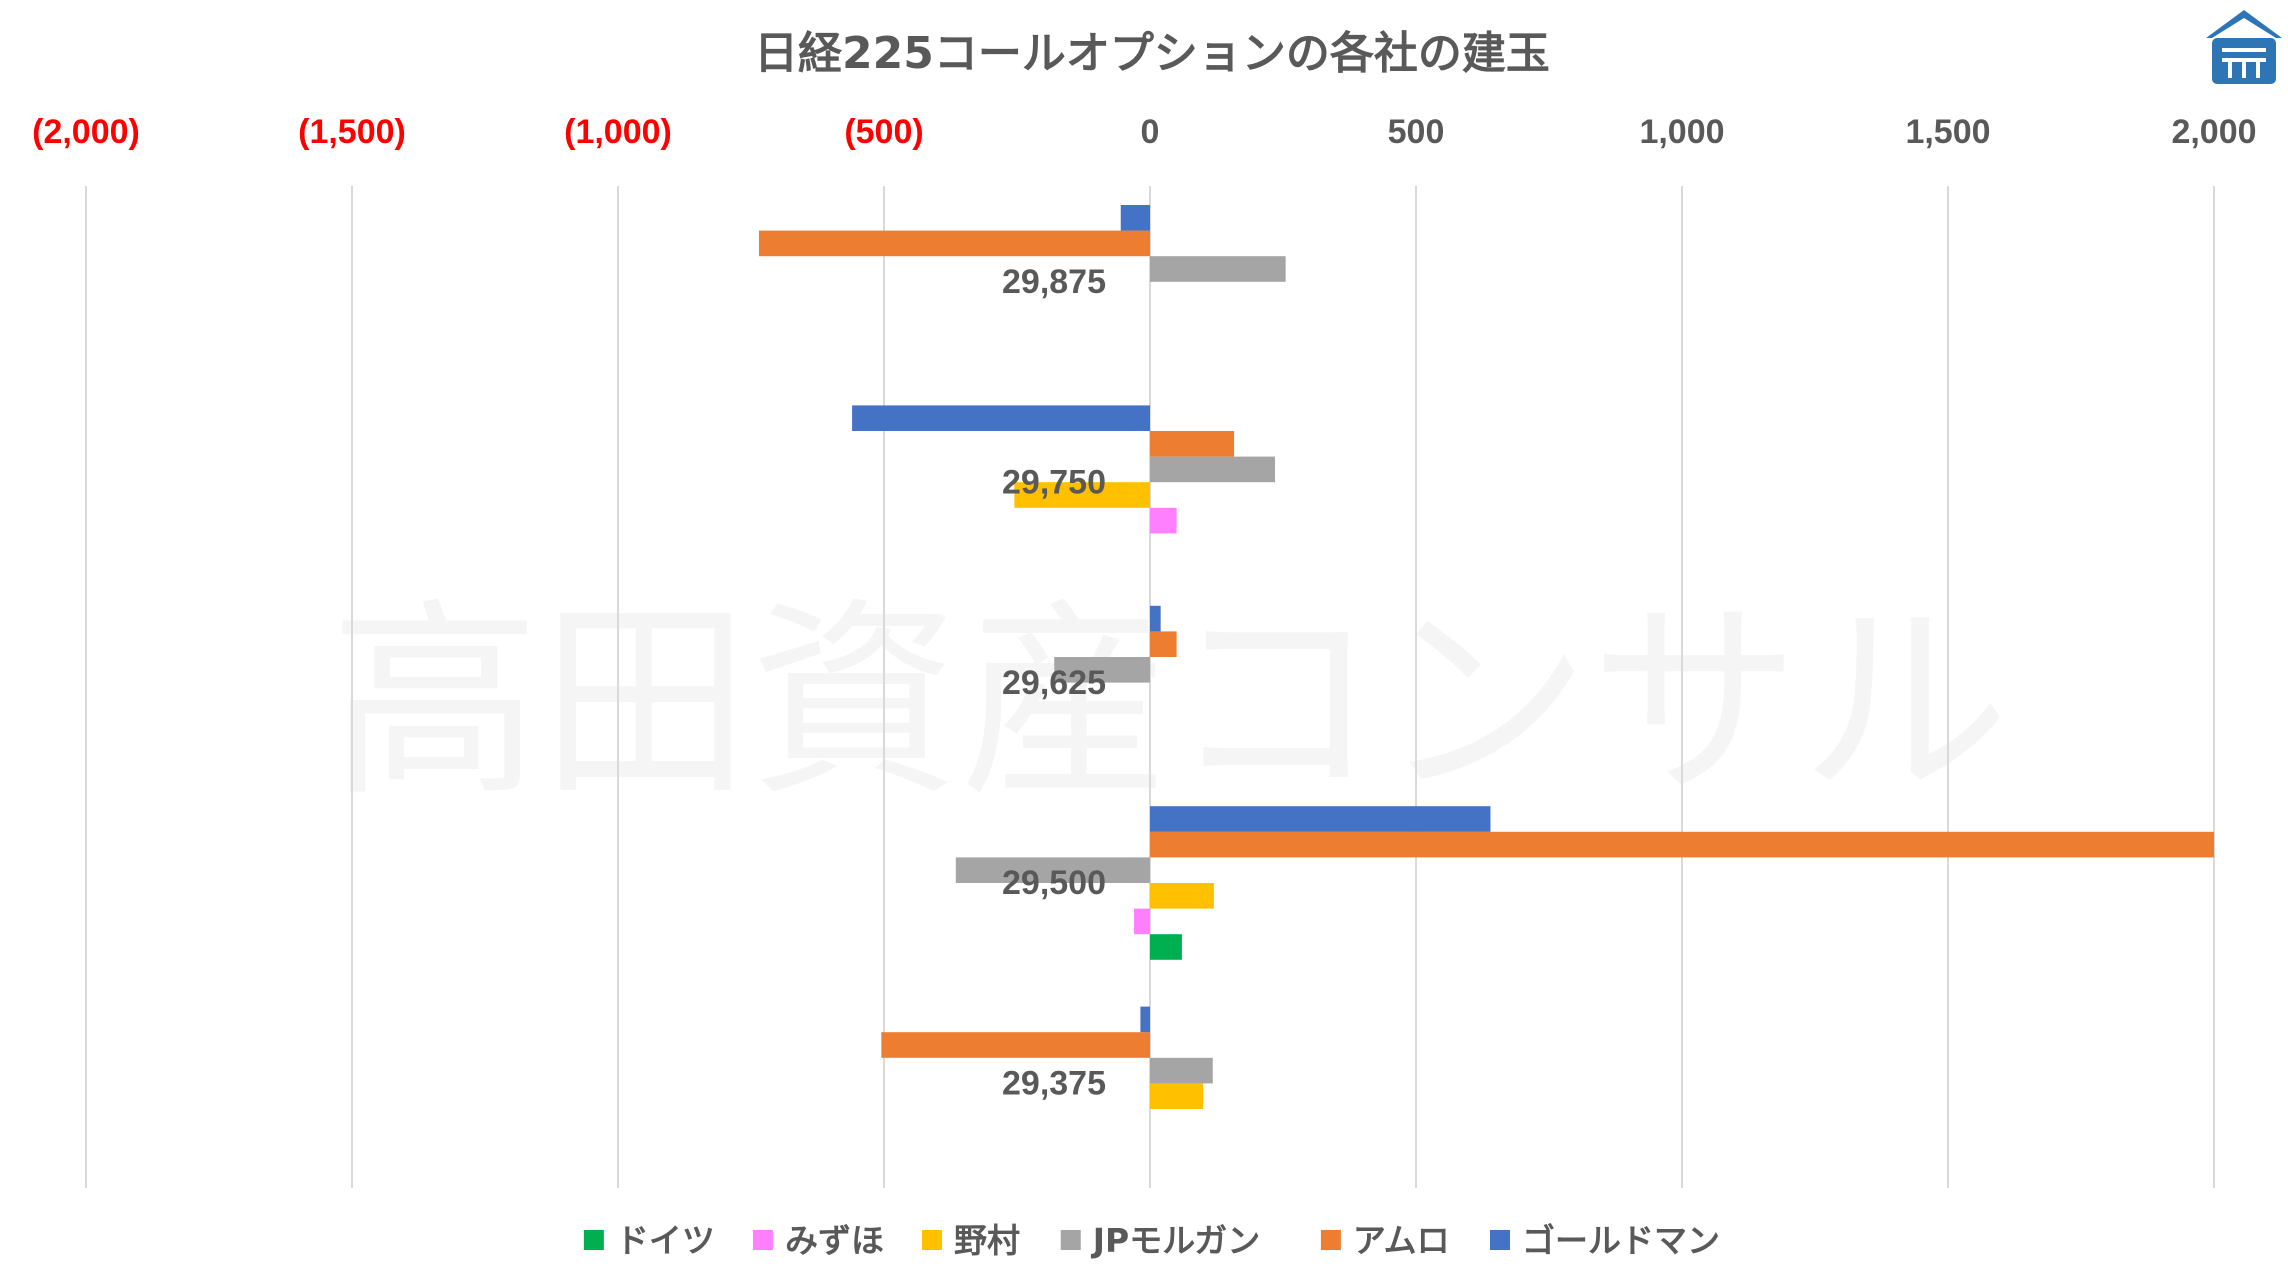 The image size is (2288, 1285). I want to click on x-tick-label: 0, so click(1150, 132).